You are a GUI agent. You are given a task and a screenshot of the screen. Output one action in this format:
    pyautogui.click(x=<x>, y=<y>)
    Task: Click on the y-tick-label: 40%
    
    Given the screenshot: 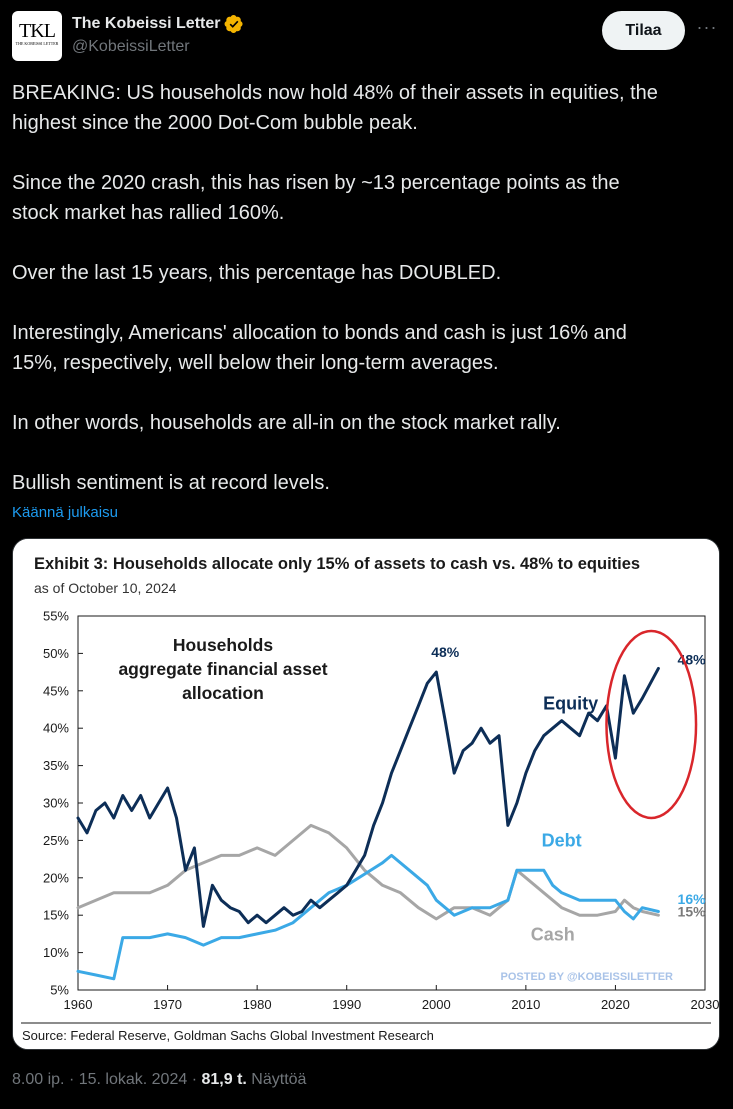 What is the action you would take?
    pyautogui.click(x=56, y=728)
    